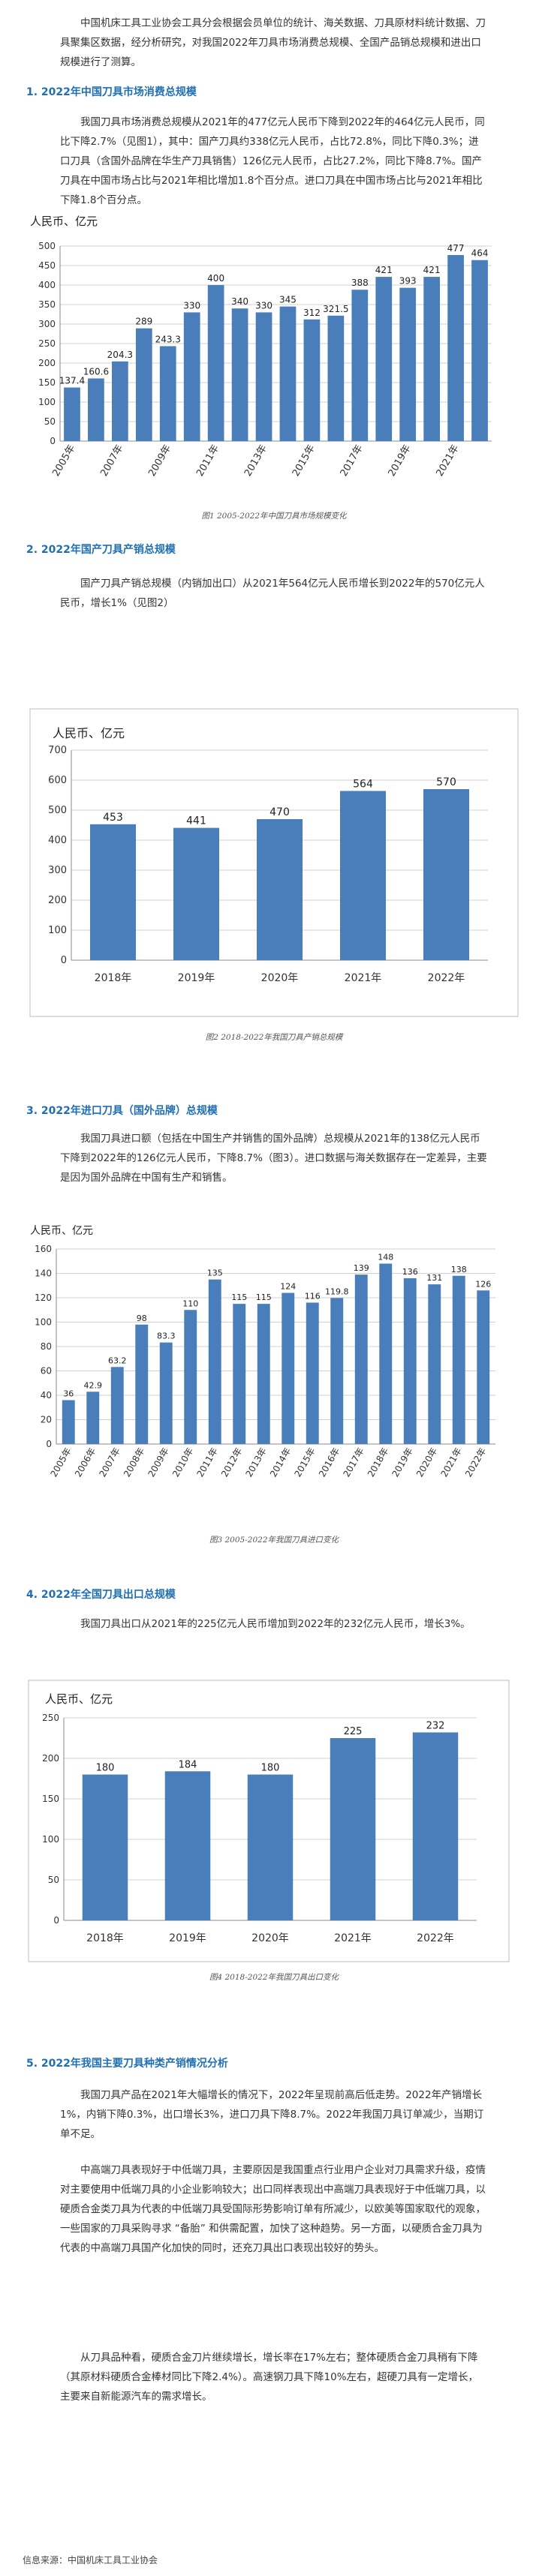  Describe the element at coordinates (427, 1462) in the screenshot. I see `x-tick-label: 2020年` at that location.